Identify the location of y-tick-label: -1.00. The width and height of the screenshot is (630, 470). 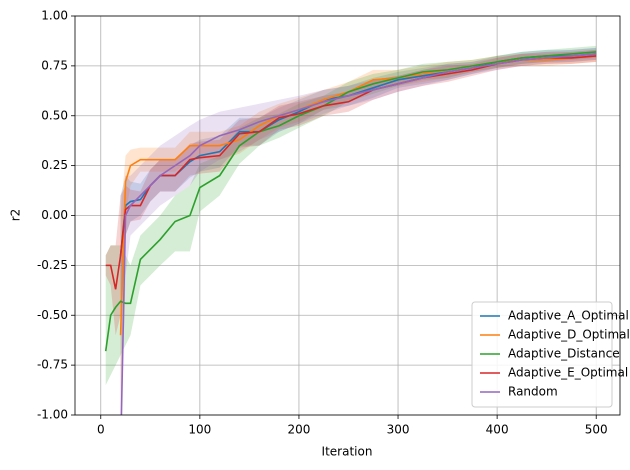
(52, 415).